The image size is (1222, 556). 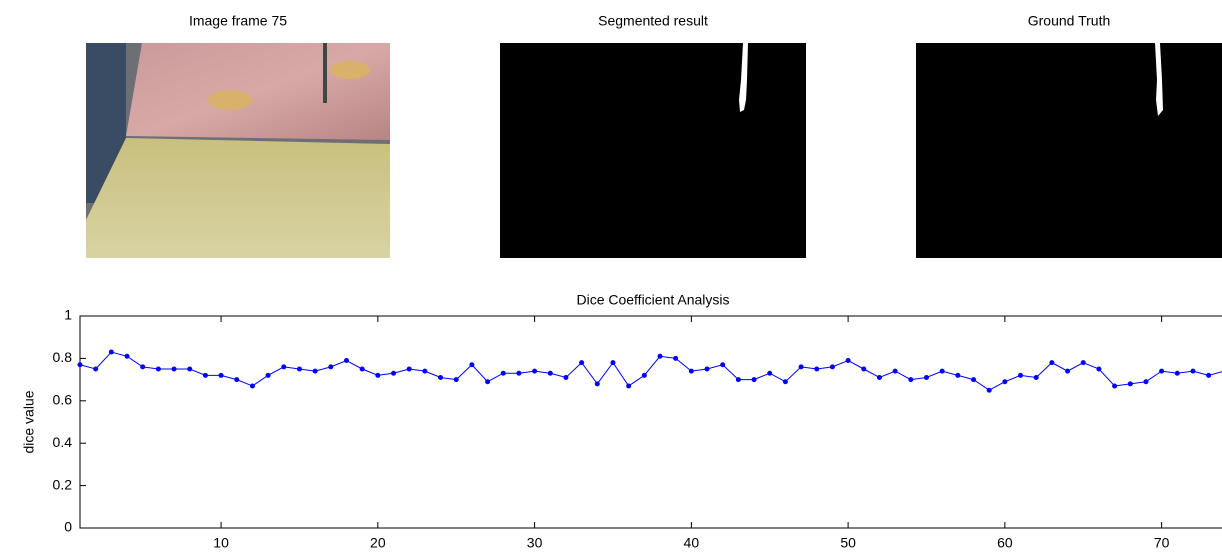 I want to click on x-tick-label: 60, so click(x=1005, y=543).